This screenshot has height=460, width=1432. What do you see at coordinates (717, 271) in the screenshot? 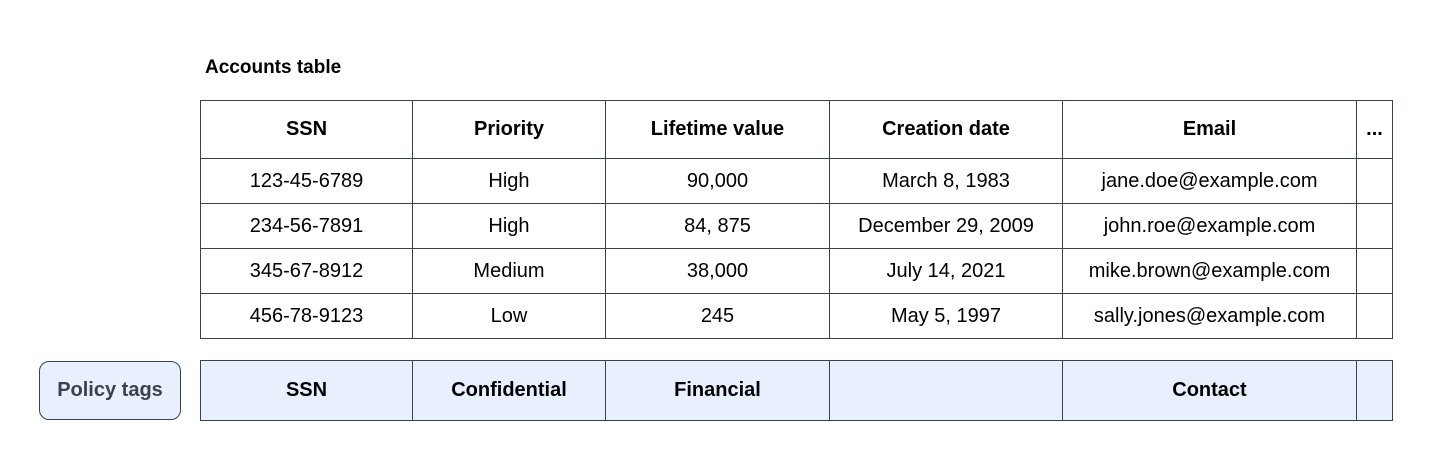
I see `cell: 38,000` at bounding box center [717, 271].